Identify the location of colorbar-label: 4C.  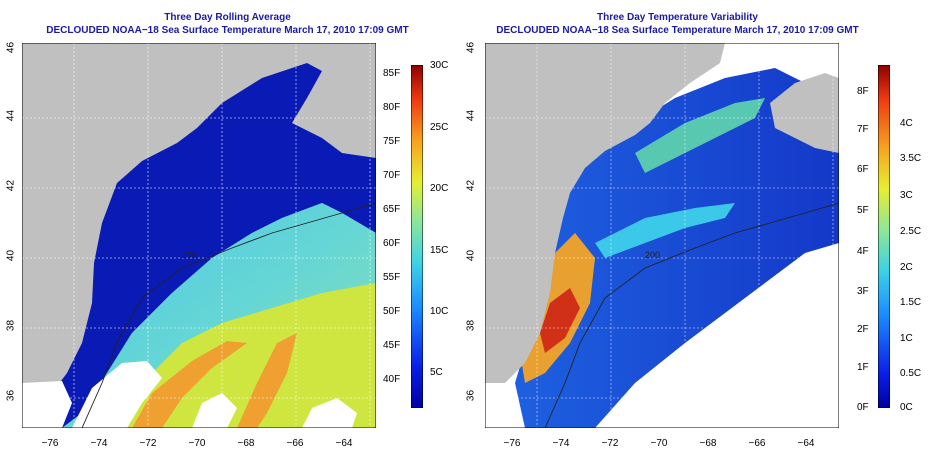
(906, 123).